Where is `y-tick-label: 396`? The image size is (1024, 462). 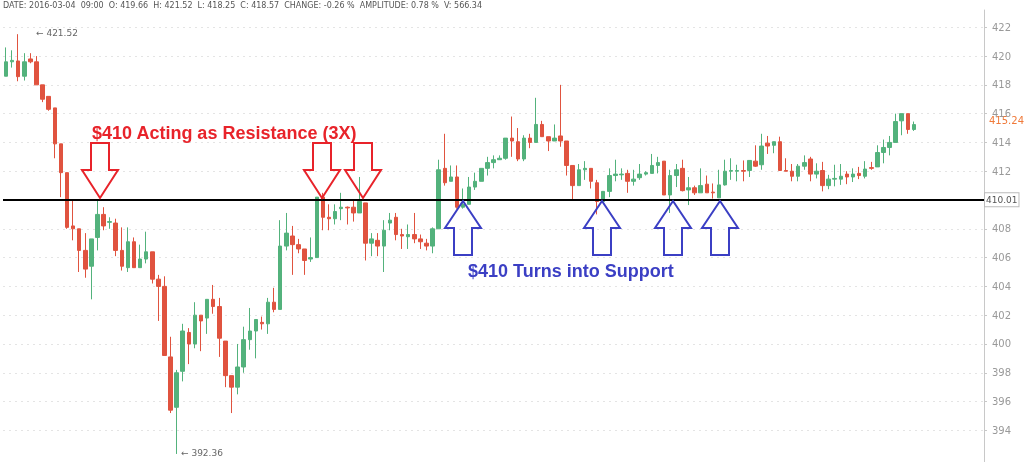 y-tick-label: 396 is located at coordinates (1002, 402).